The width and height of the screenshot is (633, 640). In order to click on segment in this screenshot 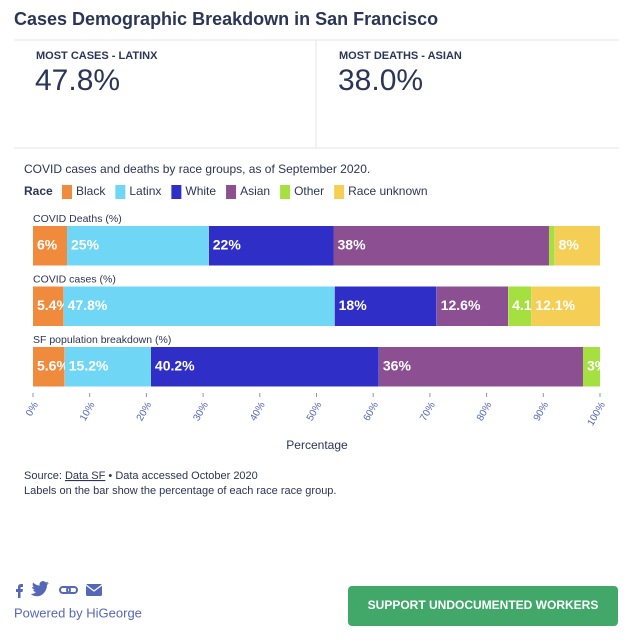, I will do `click(551, 246)`.